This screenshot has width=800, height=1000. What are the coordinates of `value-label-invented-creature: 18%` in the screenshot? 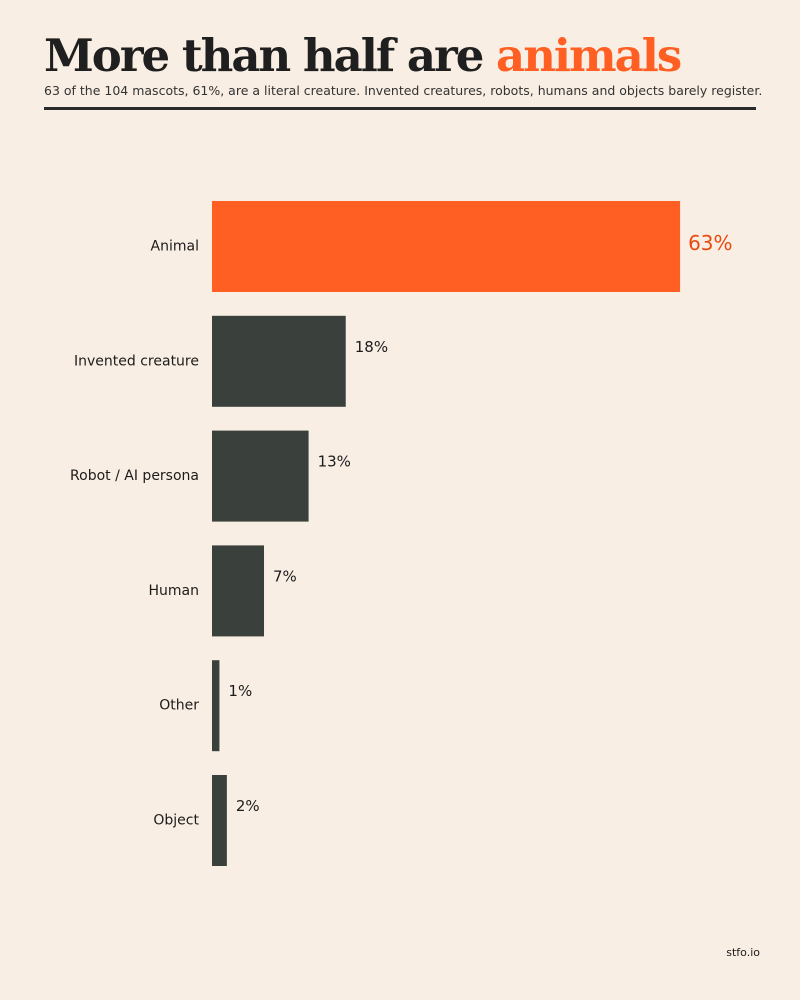 It's located at (371, 347).